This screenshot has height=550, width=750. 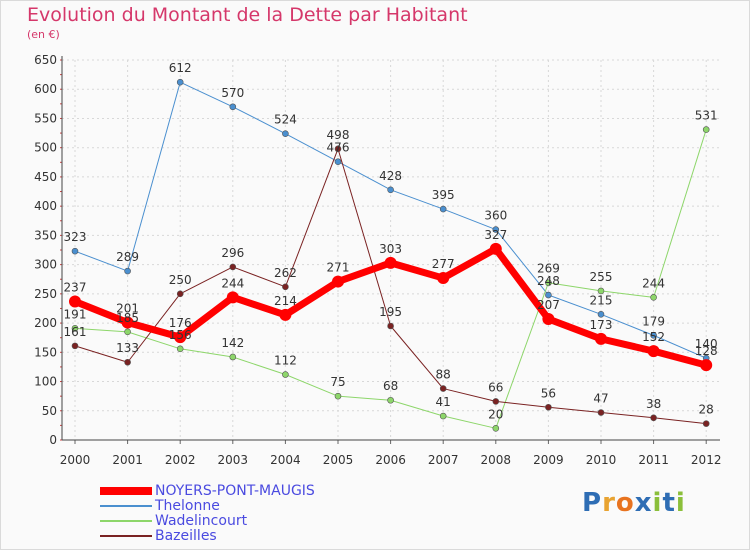 I want to click on data-label: 20, so click(x=495, y=414).